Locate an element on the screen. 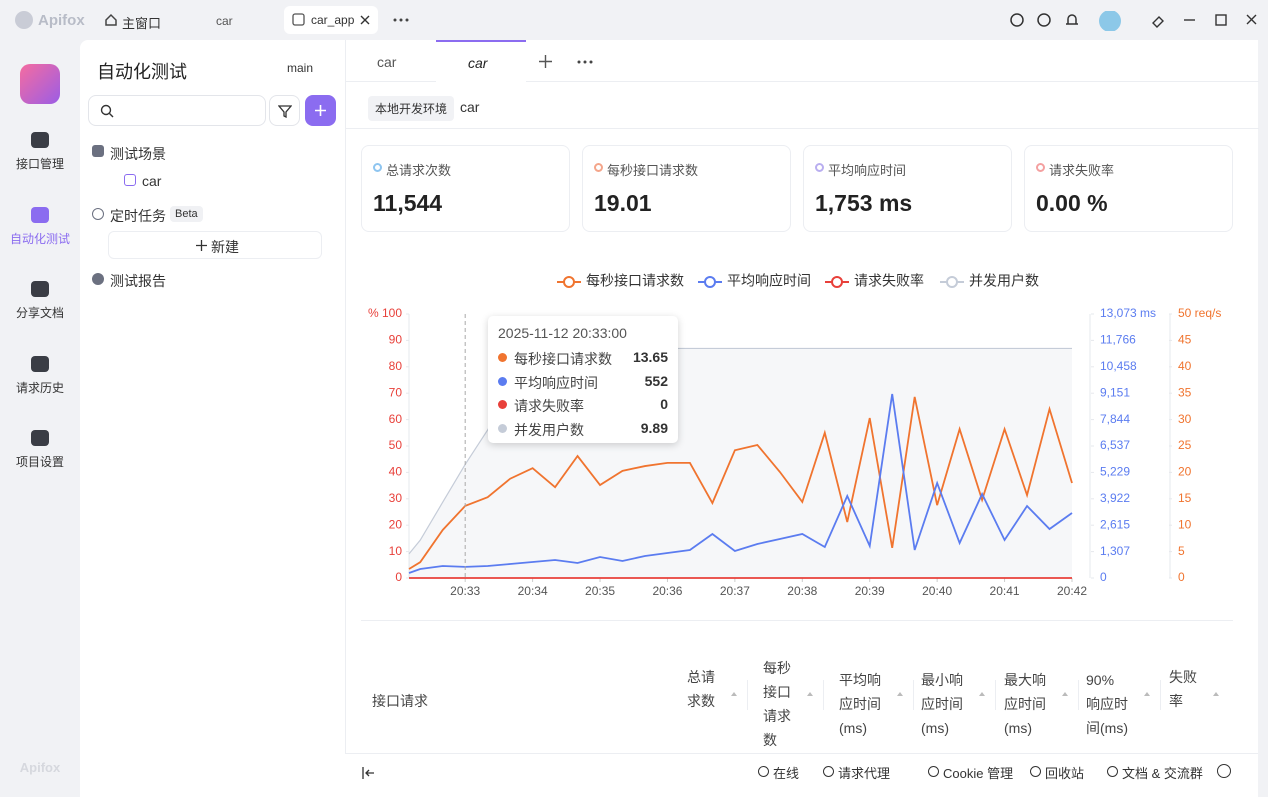  legend-label: 请求失败率 is located at coordinates (889, 281).